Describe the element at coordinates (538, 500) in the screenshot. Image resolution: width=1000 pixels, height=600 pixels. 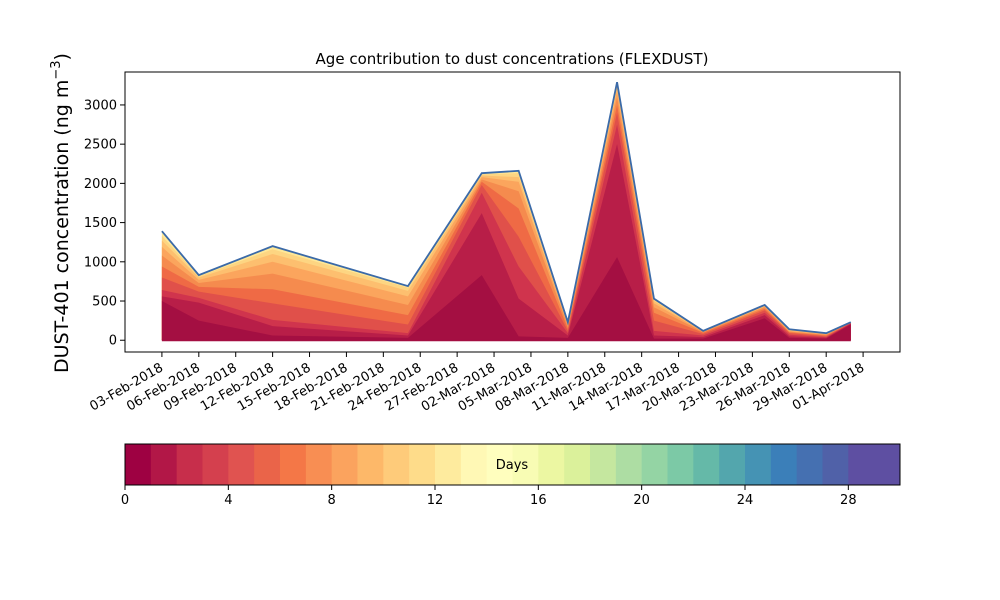
I see `colorbar-tick-label: 16` at that location.